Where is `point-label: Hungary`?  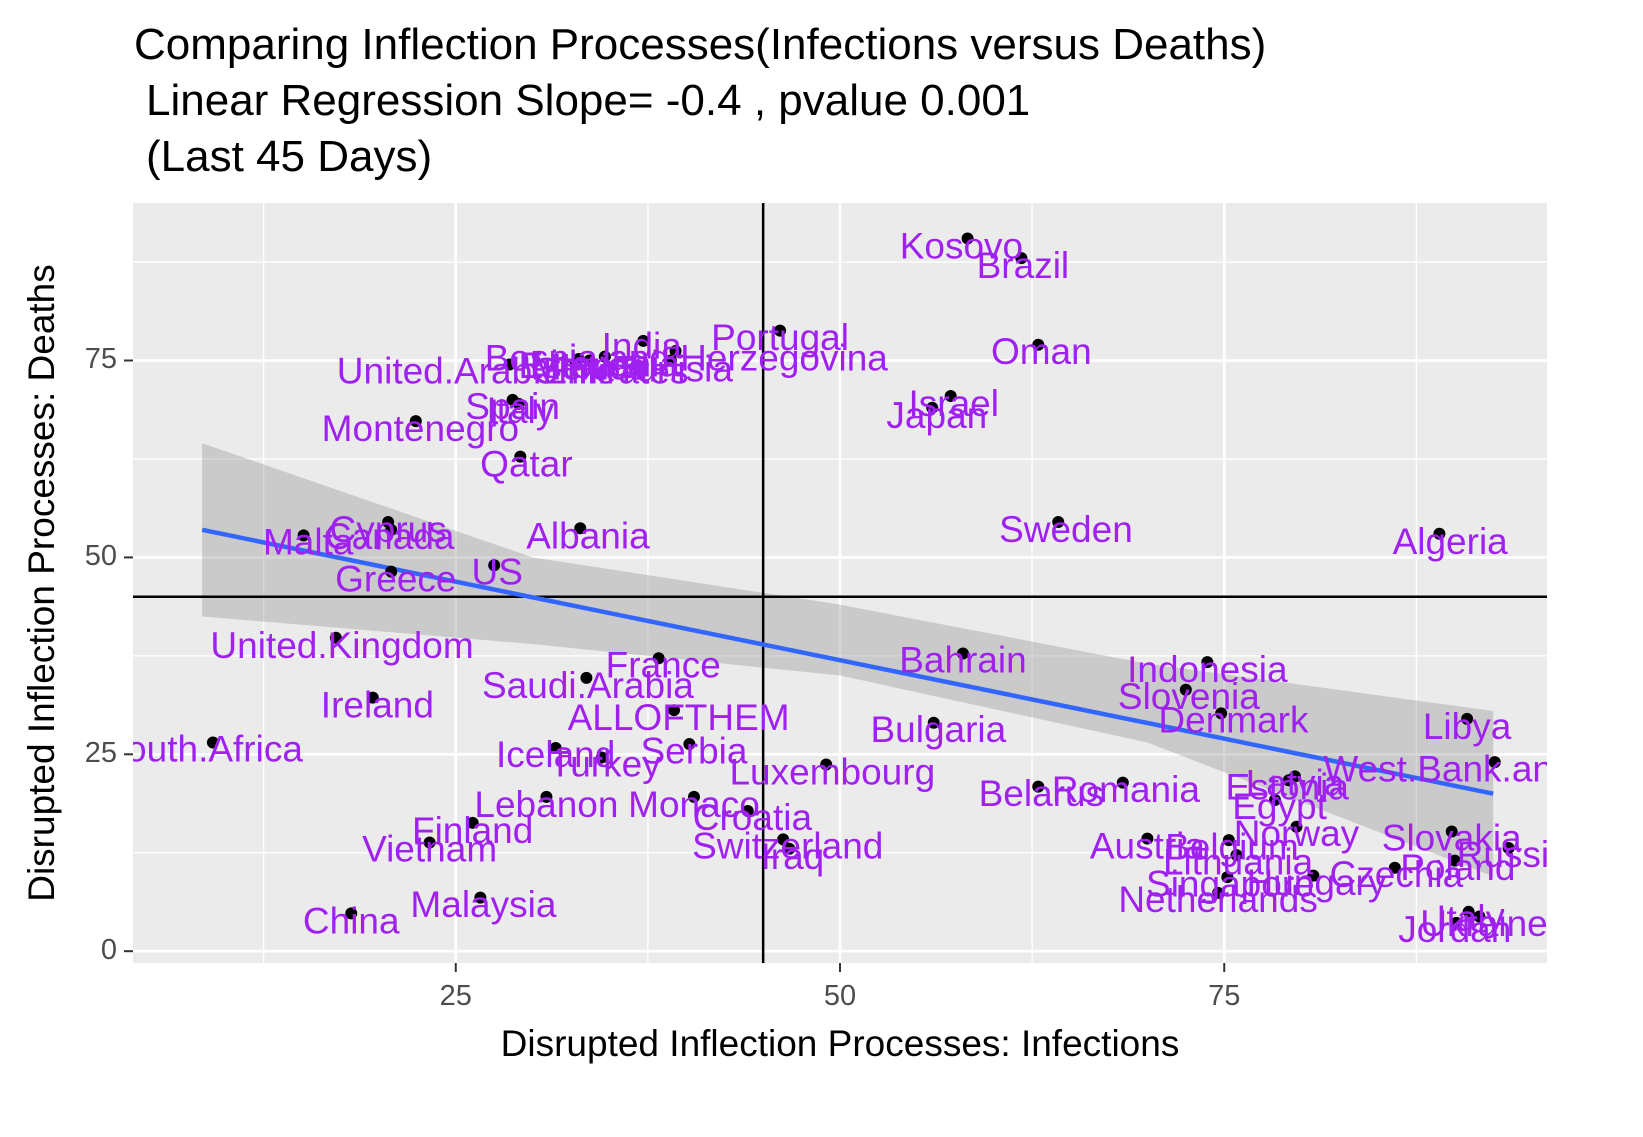
point-label: Hungary is located at coordinates (1317, 882).